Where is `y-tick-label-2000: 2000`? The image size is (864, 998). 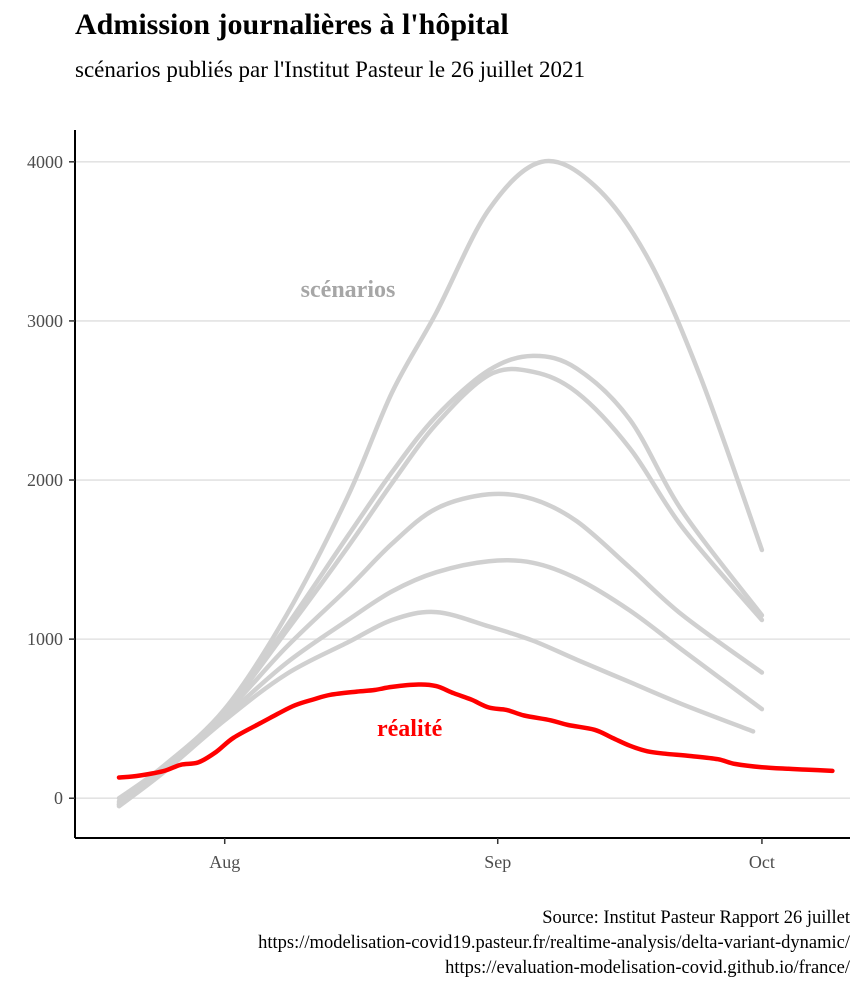 y-tick-label-2000: 2000 is located at coordinates (45, 480).